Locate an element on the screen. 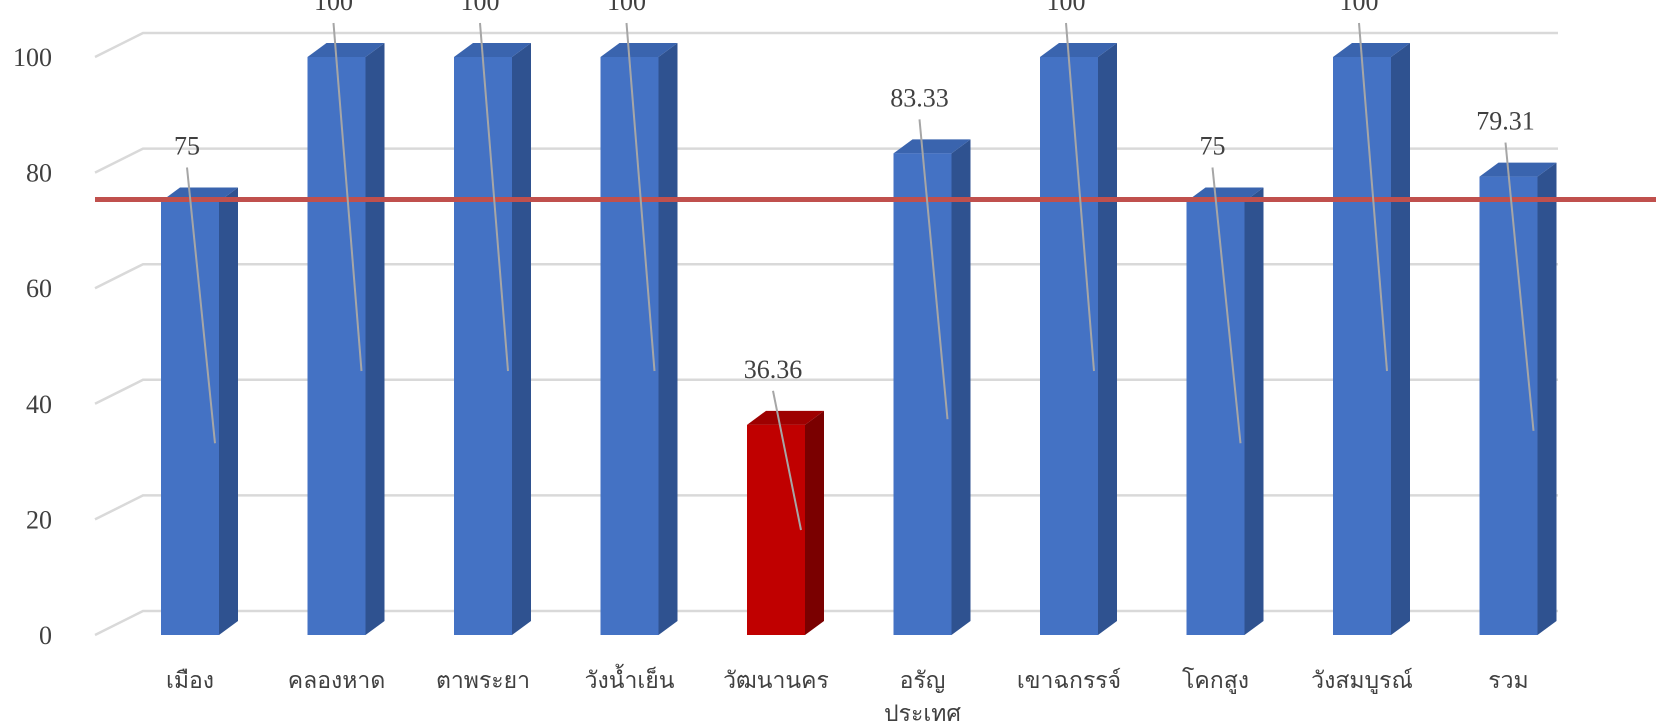 This screenshot has width=1656, height=728. x-tick-label: โคกสูง is located at coordinates (1215, 680).